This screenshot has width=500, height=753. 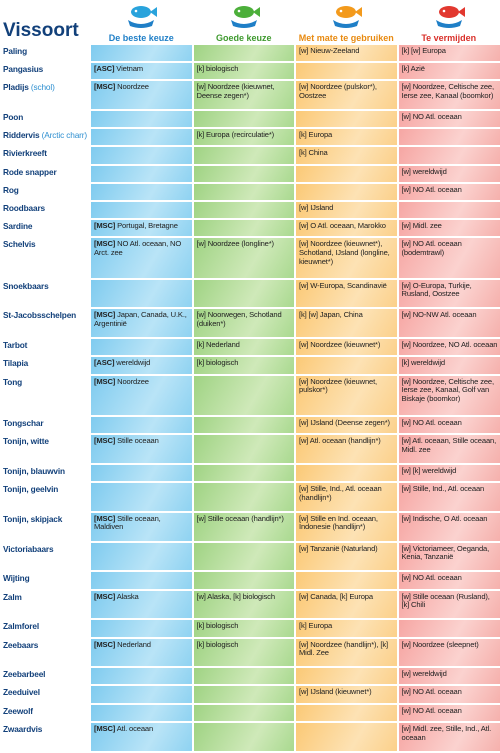 What do you see at coordinates (45, 294) in the screenshot?
I see `fish-name: Snoekbaars` at bounding box center [45, 294].